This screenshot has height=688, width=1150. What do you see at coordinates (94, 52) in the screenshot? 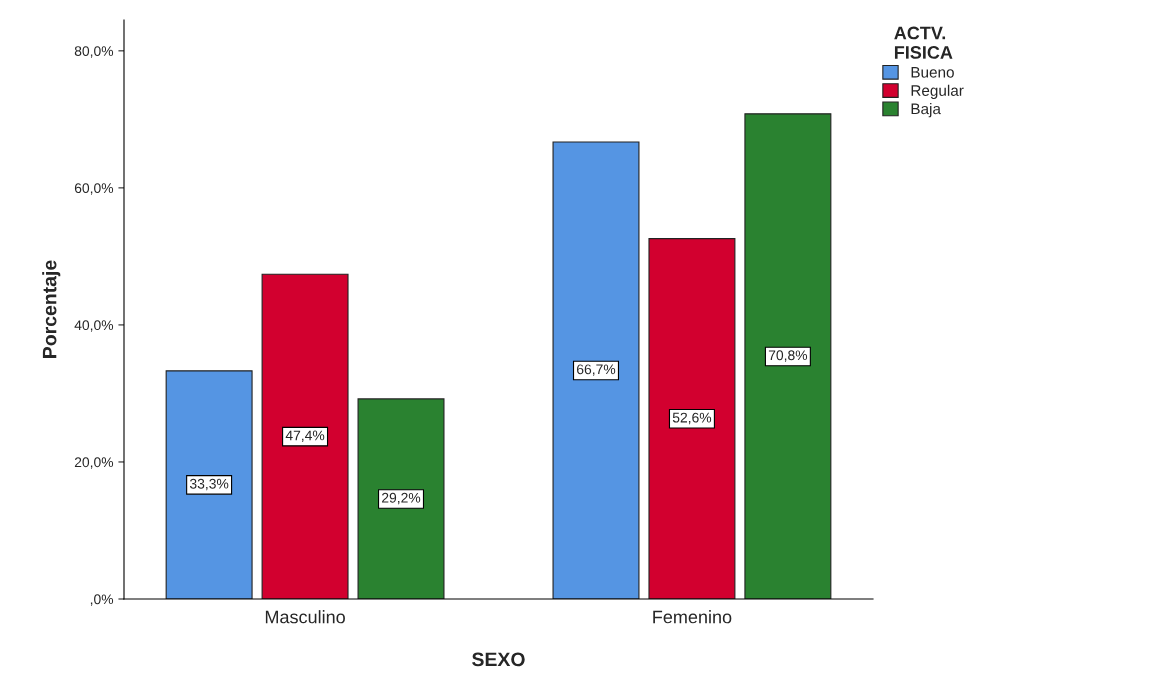
I see `y-tick-label: 80,0%` at bounding box center [94, 52].